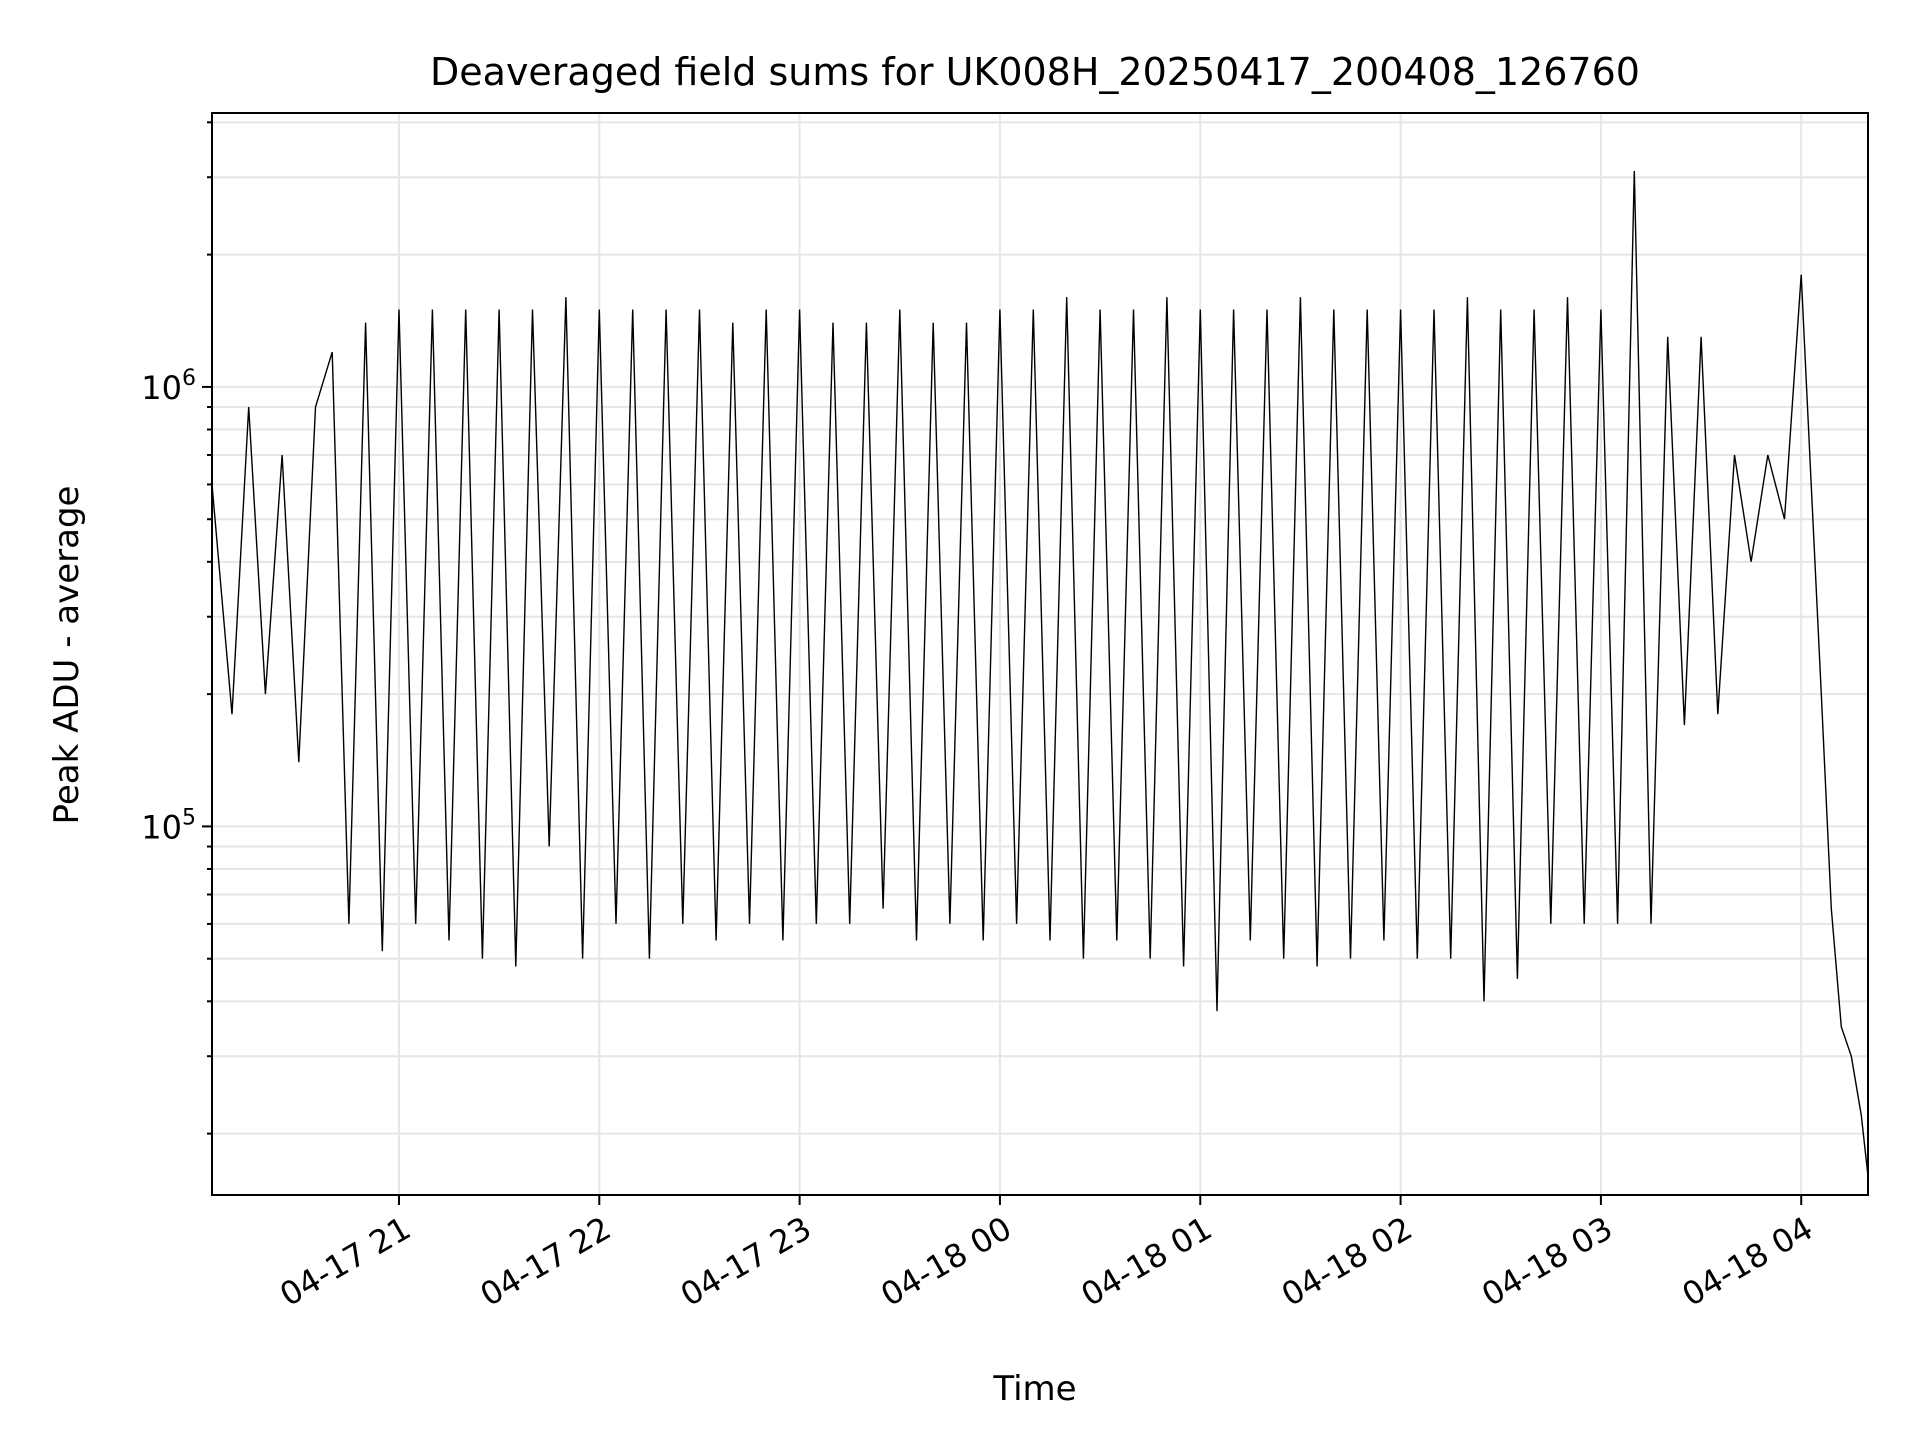 This screenshot has height=1444, width=1920. I want to click on y-axis-label: Peak ADU - average, so click(67, 655).